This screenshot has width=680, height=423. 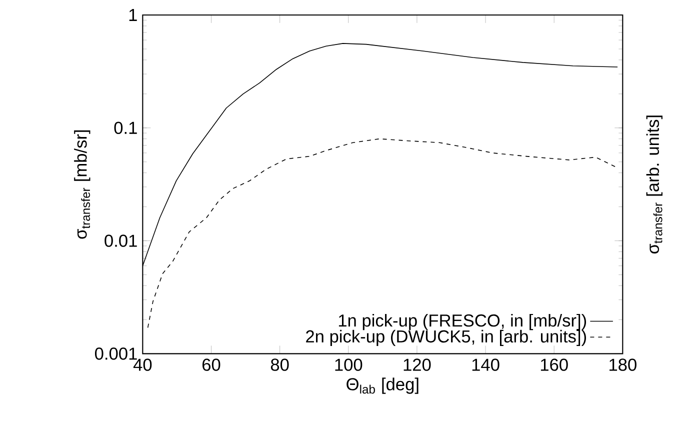 What do you see at coordinates (462, 322) in the screenshot?
I see `legend-label: 1n pick-up (FRESCO, in [mb/sr])` at bounding box center [462, 322].